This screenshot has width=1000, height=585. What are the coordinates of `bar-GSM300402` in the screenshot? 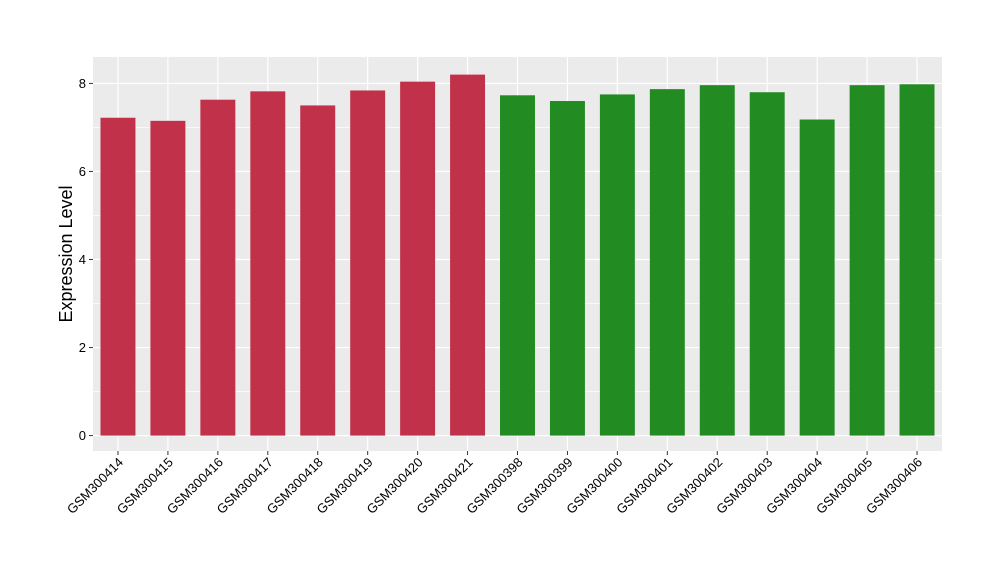 It's located at (717, 260).